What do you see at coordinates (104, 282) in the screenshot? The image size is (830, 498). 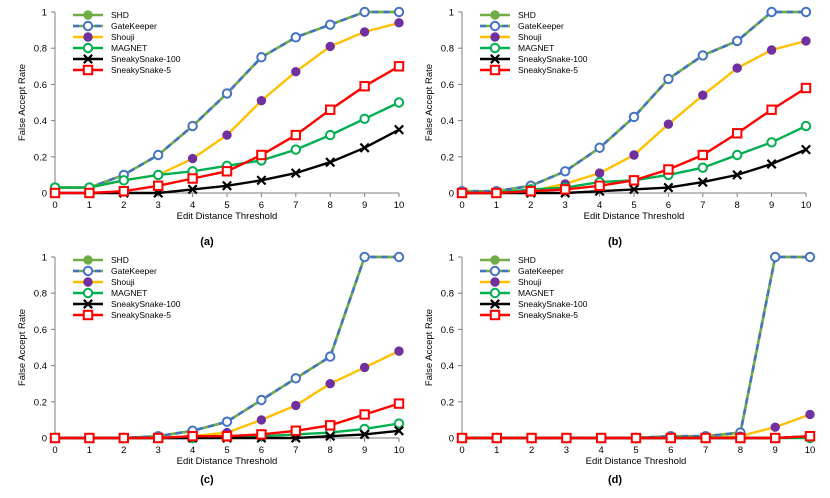 I see `legend-item-Shouji: Shouji` at bounding box center [104, 282].